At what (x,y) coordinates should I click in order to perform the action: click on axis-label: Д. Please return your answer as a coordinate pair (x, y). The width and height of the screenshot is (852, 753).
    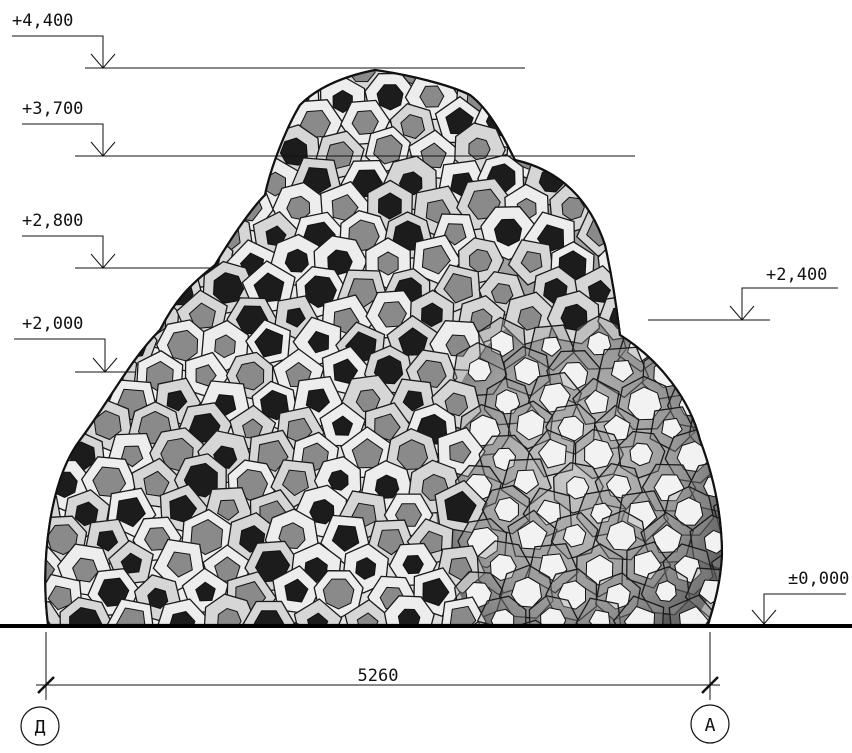
    Looking at the image, I should click on (40, 727).